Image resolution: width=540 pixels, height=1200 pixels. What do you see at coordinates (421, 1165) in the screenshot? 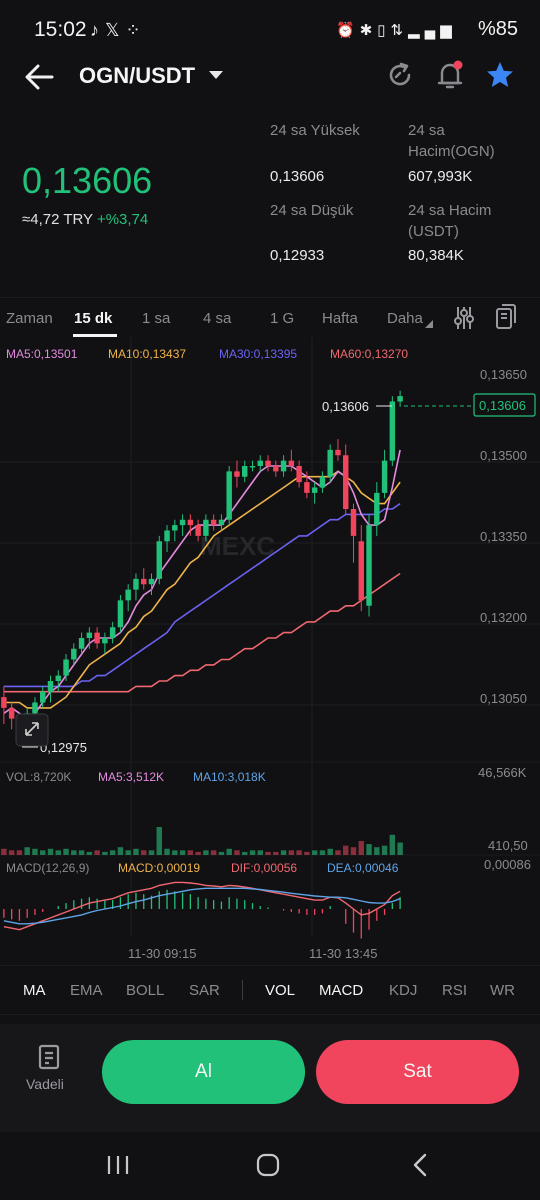
I see `back-icon` at bounding box center [421, 1165].